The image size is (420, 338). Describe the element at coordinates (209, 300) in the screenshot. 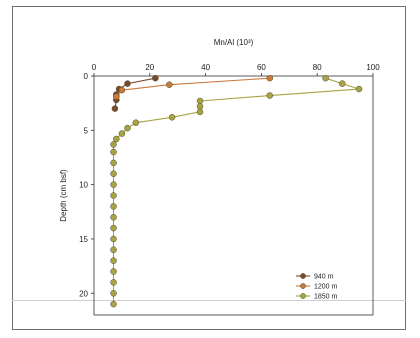

I see `frame-divider` at that location.